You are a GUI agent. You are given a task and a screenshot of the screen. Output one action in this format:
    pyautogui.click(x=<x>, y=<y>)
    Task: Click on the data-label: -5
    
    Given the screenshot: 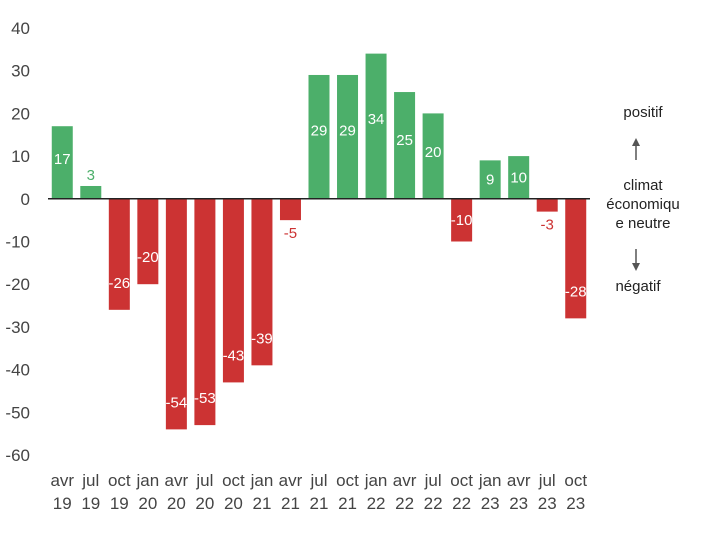 What is the action you would take?
    pyautogui.click(x=290, y=233)
    